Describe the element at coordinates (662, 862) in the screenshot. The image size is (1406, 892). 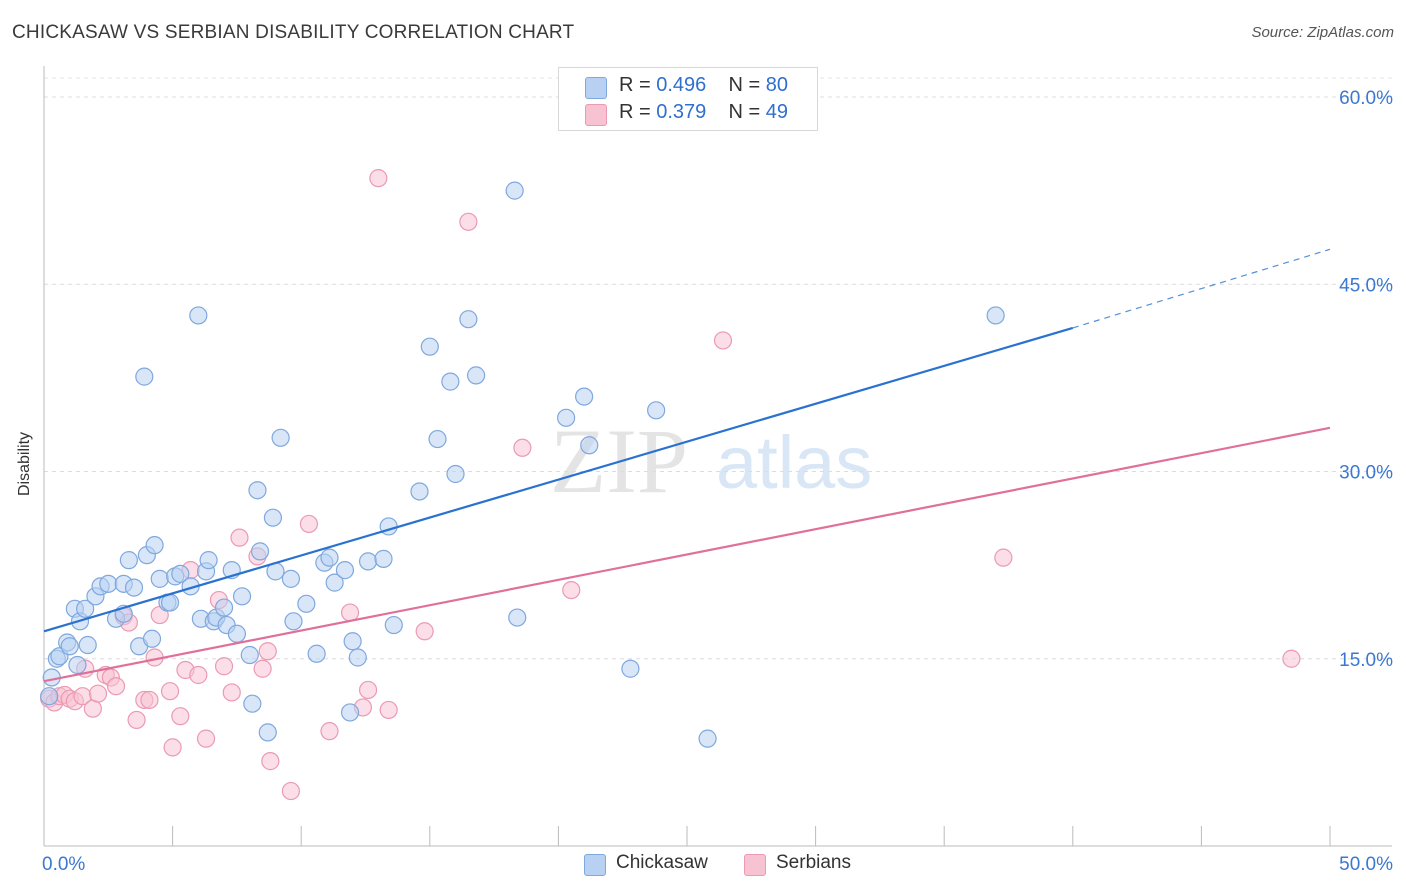
I see `series-name-chickasaw: Chickasaw` at that location.